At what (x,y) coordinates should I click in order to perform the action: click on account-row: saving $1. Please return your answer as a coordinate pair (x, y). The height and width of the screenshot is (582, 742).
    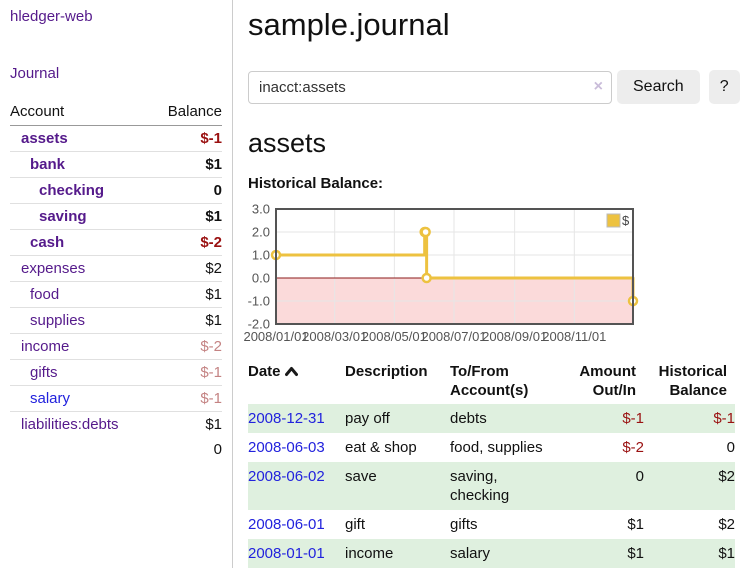
    Looking at the image, I should click on (116, 216).